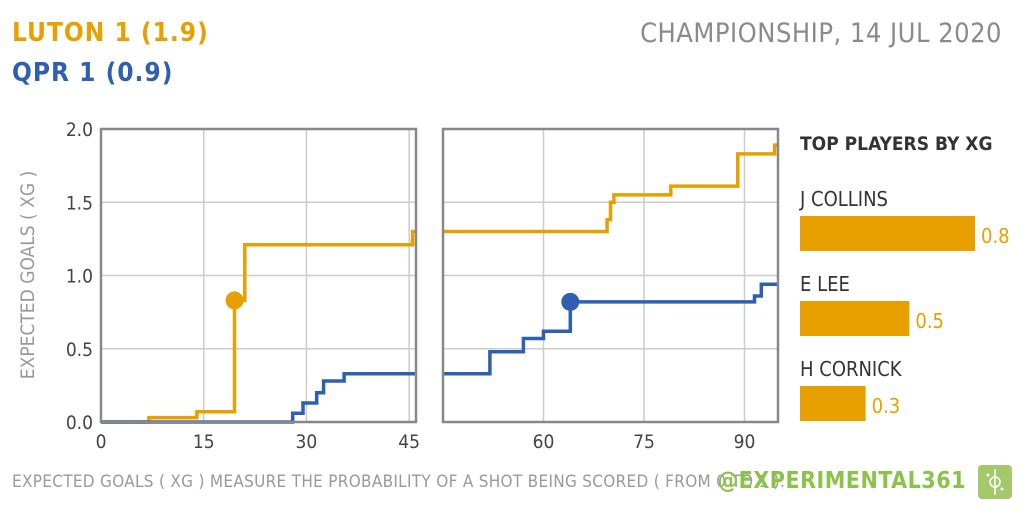 The width and height of the screenshot is (1024, 512). Describe the element at coordinates (610, 188) in the screenshot. I see `xg-line-luton-second-half` at that location.